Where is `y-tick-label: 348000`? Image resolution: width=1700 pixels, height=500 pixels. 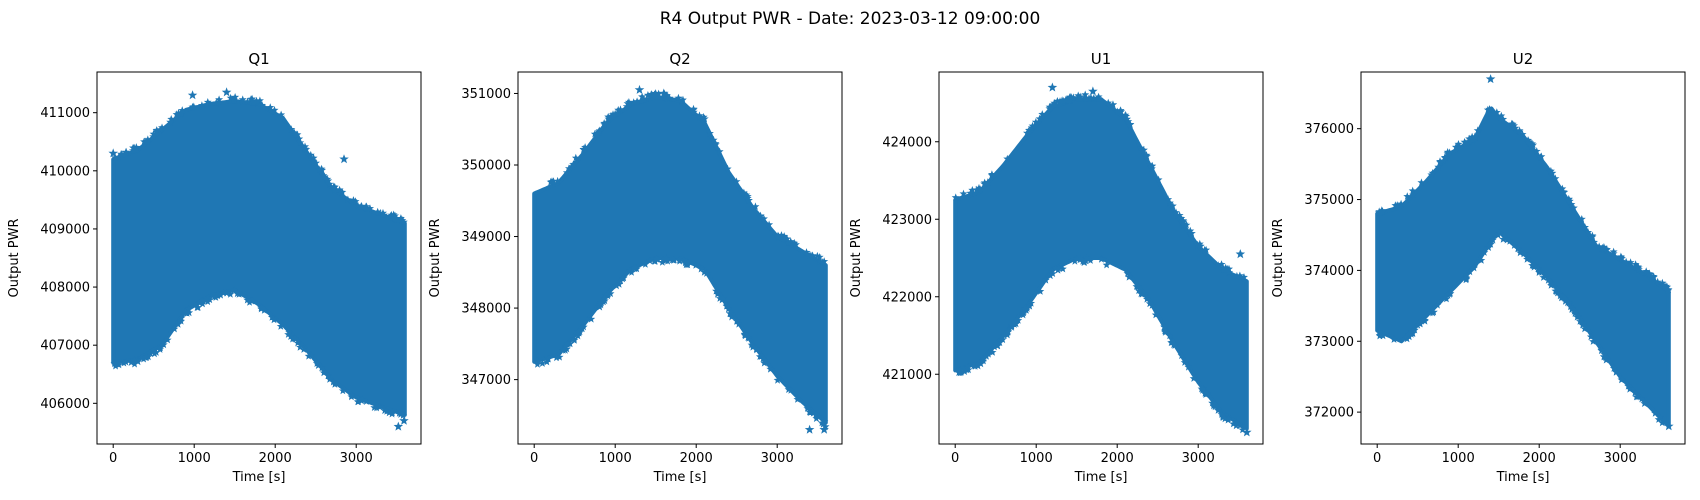
y-tick-label: 348000 is located at coordinates (486, 309).